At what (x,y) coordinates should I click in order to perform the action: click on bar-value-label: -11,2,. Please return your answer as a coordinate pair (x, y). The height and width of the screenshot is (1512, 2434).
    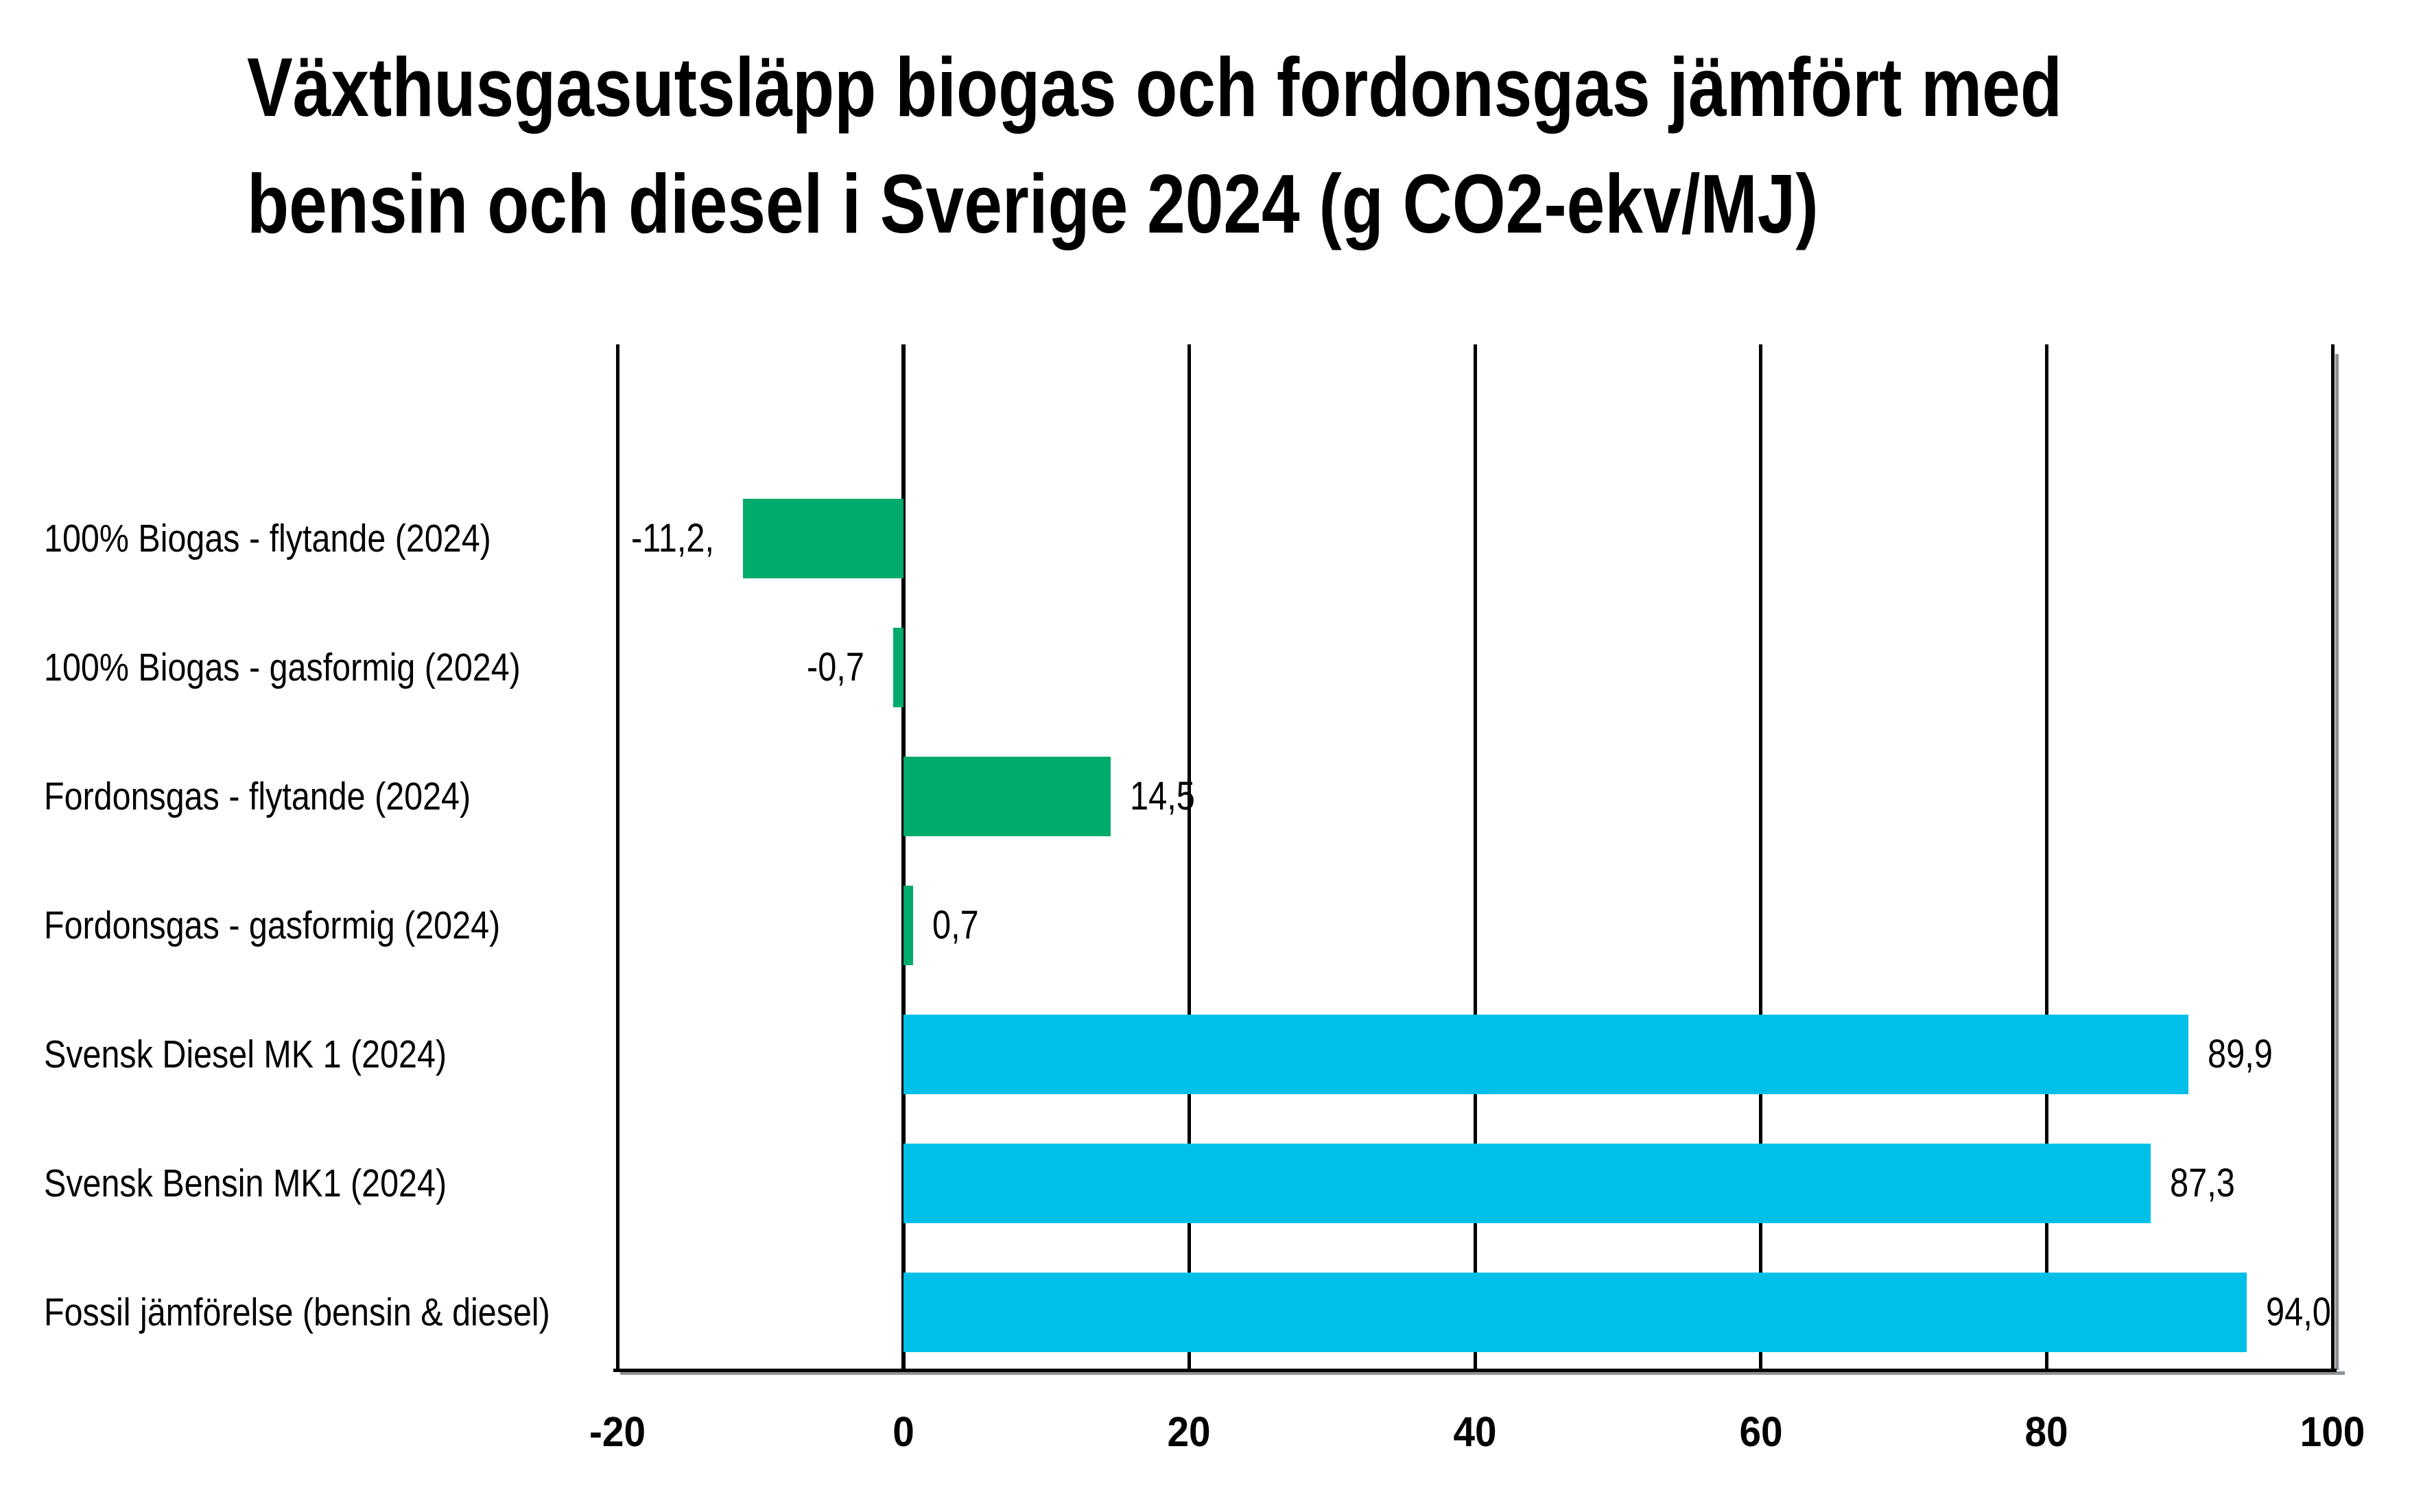
    Looking at the image, I should click on (673, 538).